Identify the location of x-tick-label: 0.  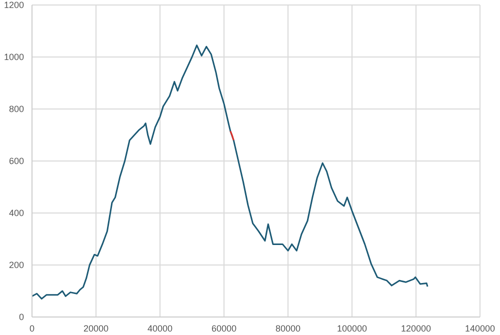
(32, 328).